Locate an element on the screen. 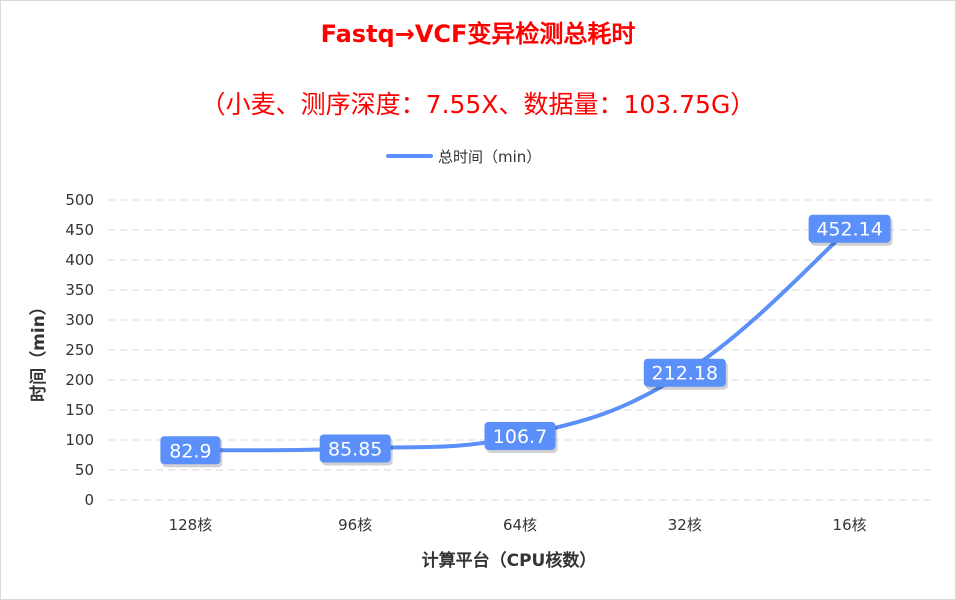 The image size is (956, 600). x-axis-title: 计算平台（CPU核数） is located at coordinates (509, 560).